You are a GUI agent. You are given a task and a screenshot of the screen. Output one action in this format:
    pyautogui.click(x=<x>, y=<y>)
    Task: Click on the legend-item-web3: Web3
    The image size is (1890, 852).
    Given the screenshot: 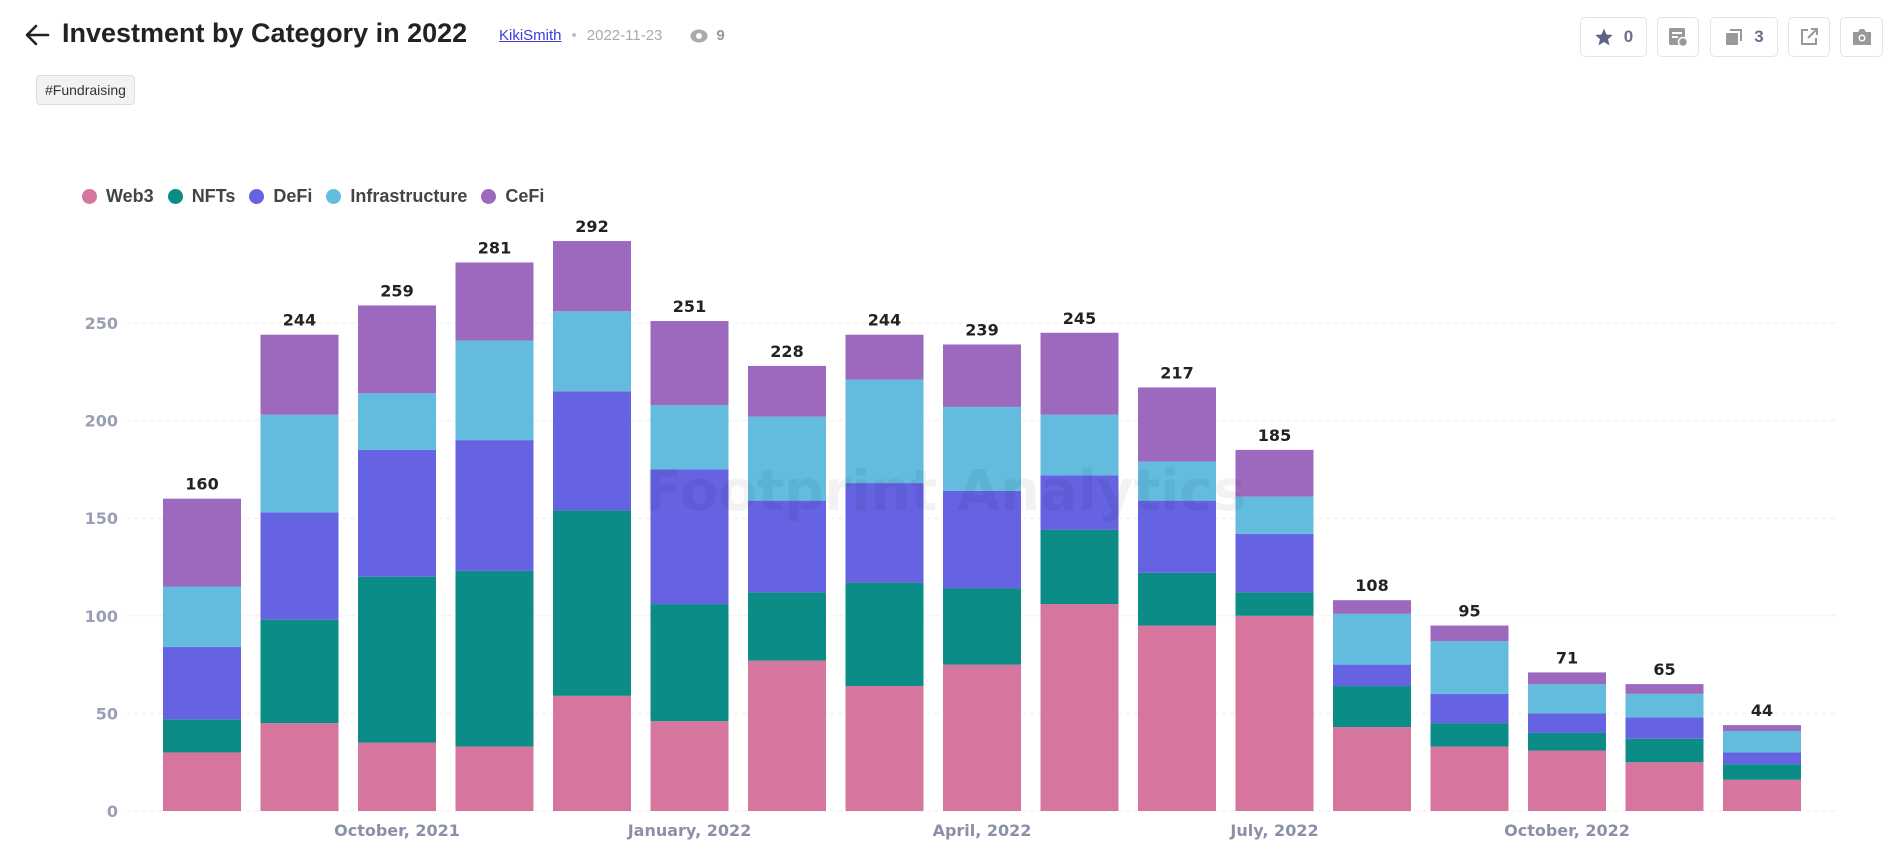 What is the action you would take?
    pyautogui.click(x=118, y=196)
    